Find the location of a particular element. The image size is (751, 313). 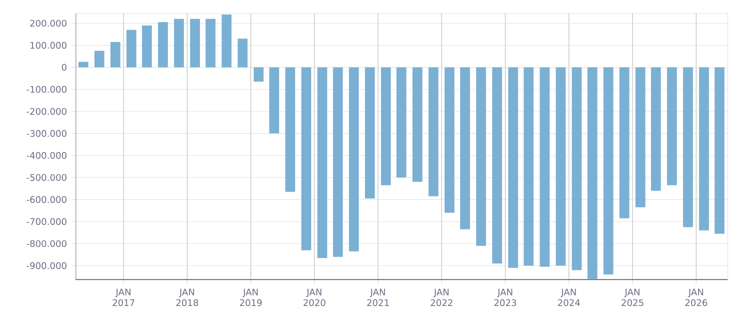

x-tick-label: JAN 2017 is located at coordinates (123, 297).